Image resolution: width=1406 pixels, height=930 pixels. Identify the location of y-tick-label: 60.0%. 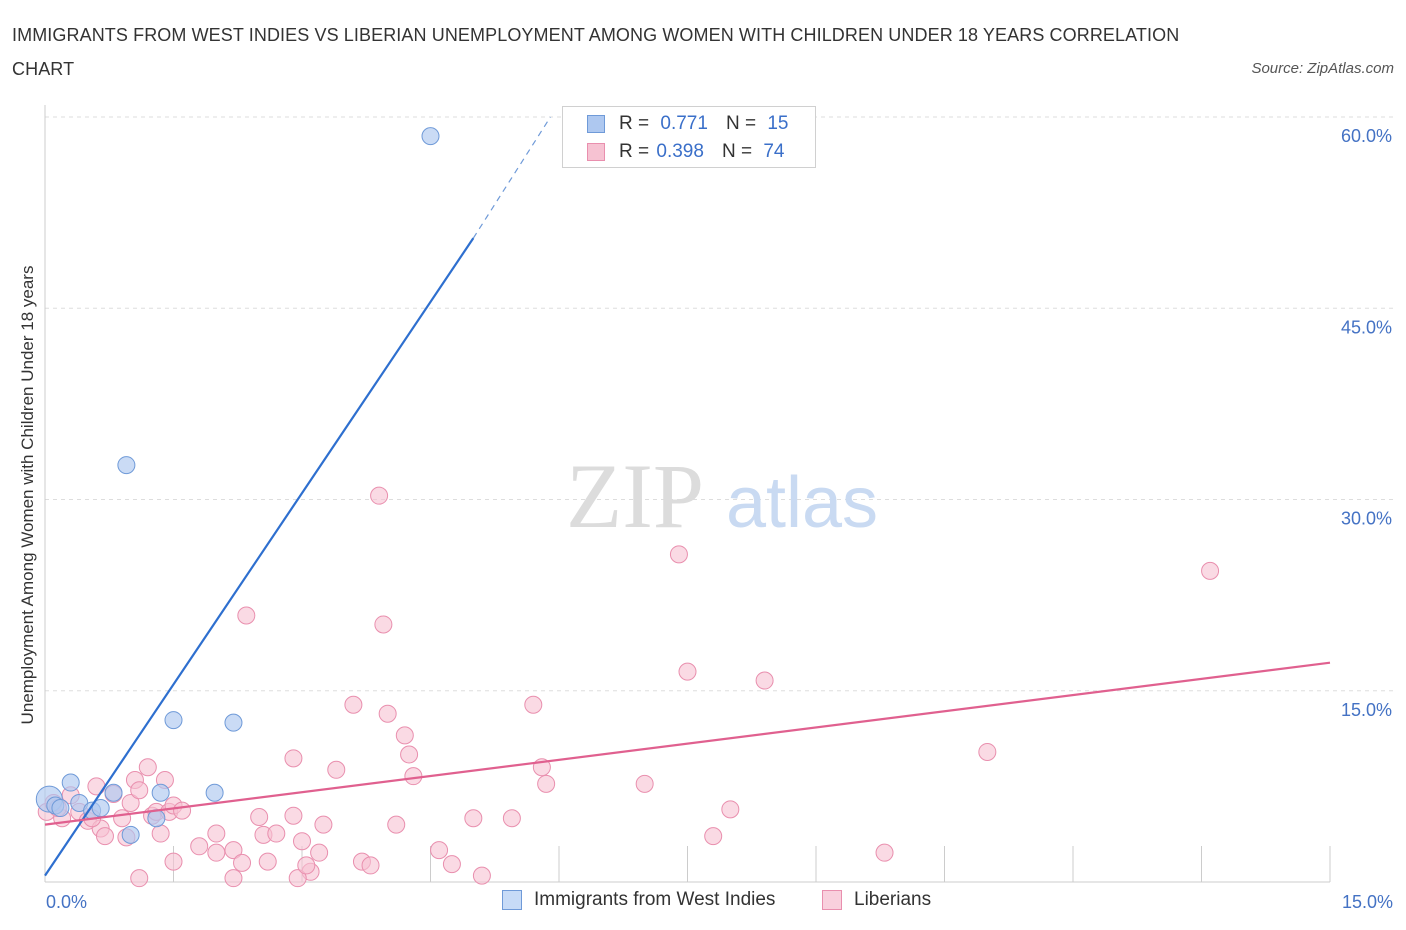
(1366, 136).